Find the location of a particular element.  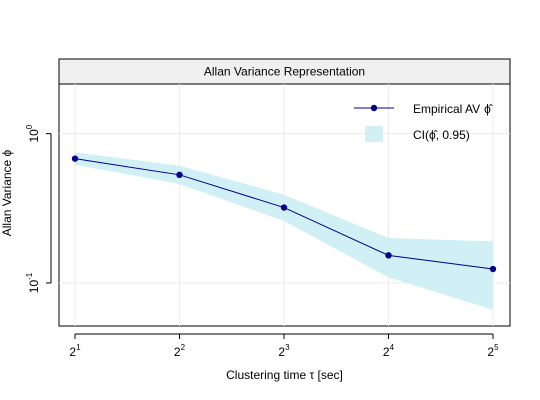

x-tick-label: 22 is located at coordinates (180, 351).